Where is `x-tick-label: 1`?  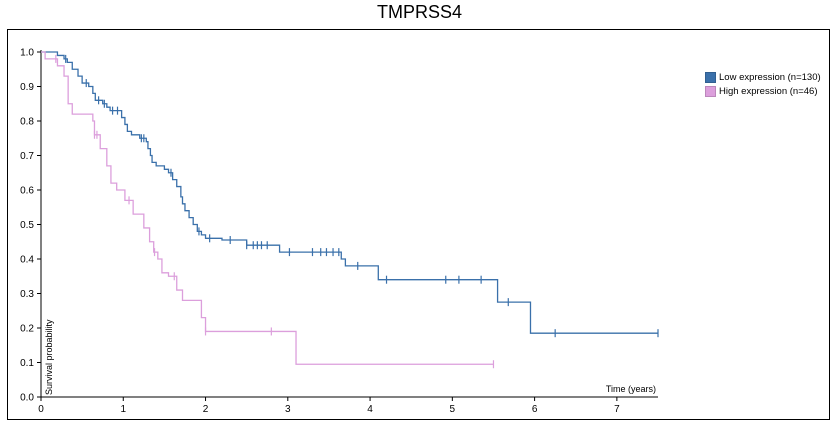 x-tick-label: 1 is located at coordinates (123, 409).